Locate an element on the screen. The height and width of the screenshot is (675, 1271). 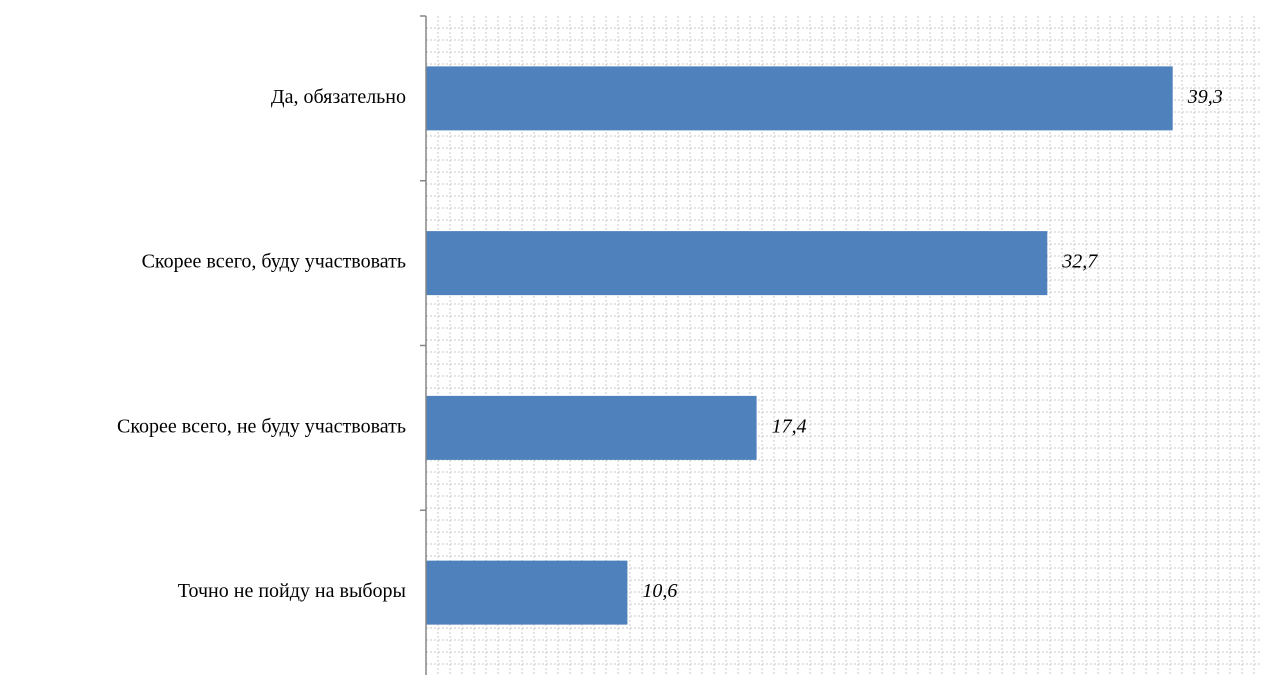
category-label: Точно не пойду на выборы is located at coordinates (292, 591).